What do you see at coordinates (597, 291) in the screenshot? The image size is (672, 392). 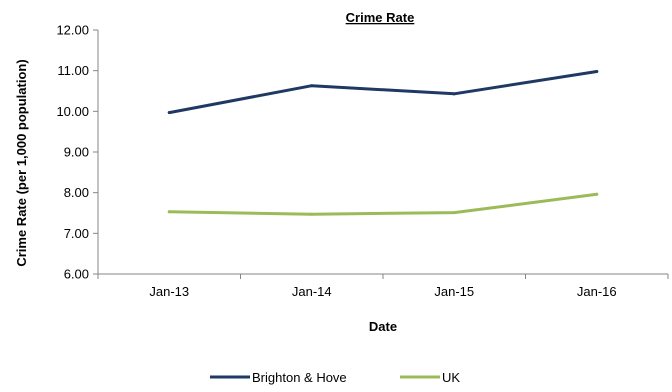 I see `x-tick-label: Jan-16` at bounding box center [597, 291].